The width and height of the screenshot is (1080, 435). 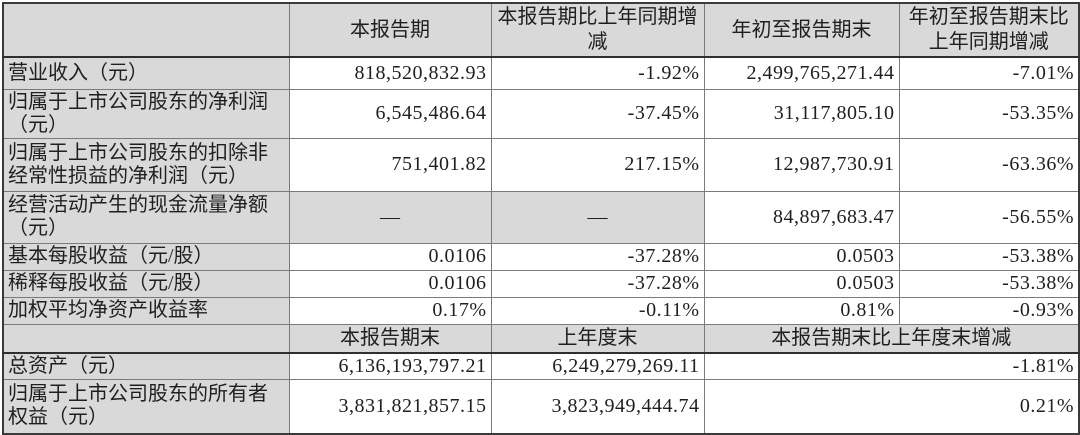 I want to click on row-label: 稀释每股收益（元/股）, so click(x=146, y=283).